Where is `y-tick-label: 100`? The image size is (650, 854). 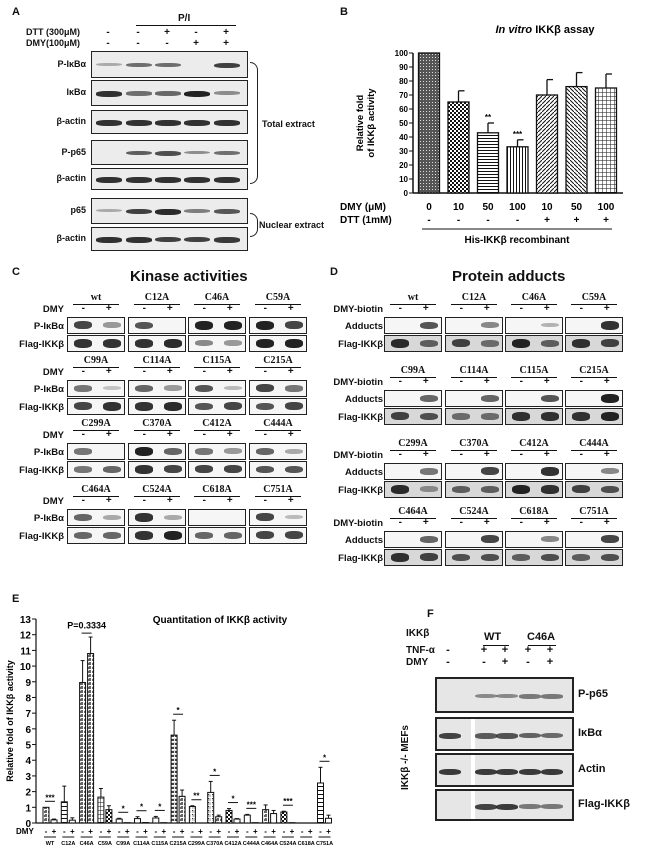 y-tick-label: 100 is located at coordinates (402, 53).